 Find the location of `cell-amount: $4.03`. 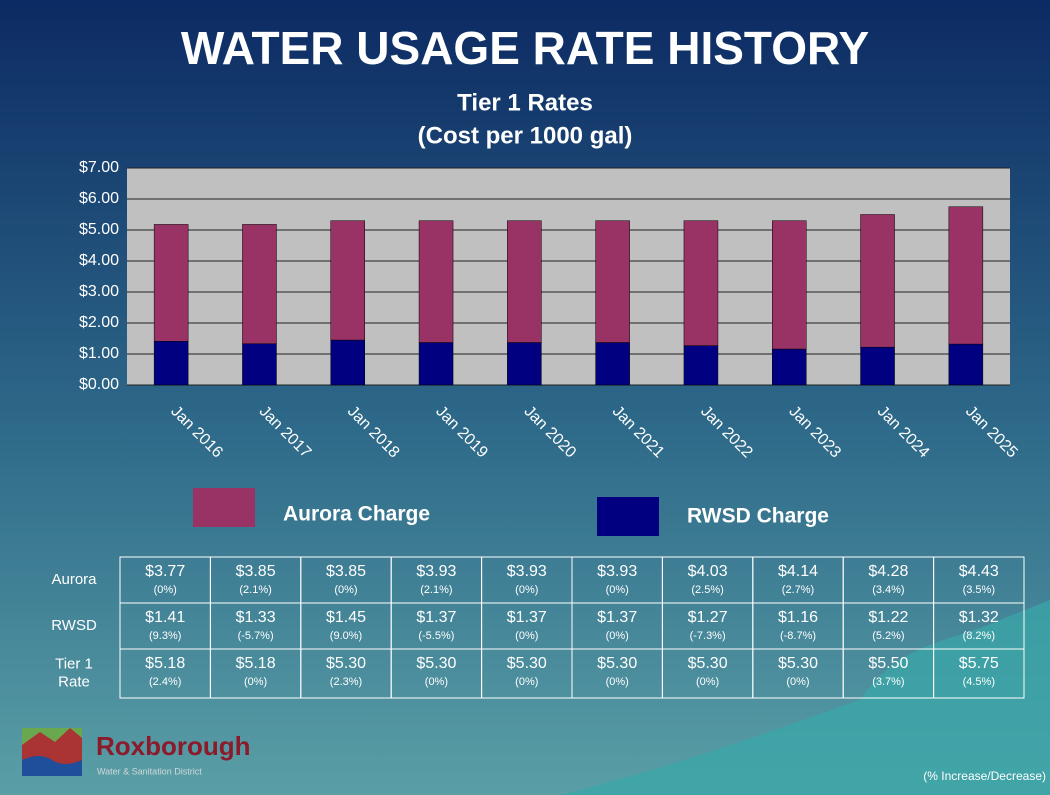

cell-amount: $4.03 is located at coordinates (708, 571).